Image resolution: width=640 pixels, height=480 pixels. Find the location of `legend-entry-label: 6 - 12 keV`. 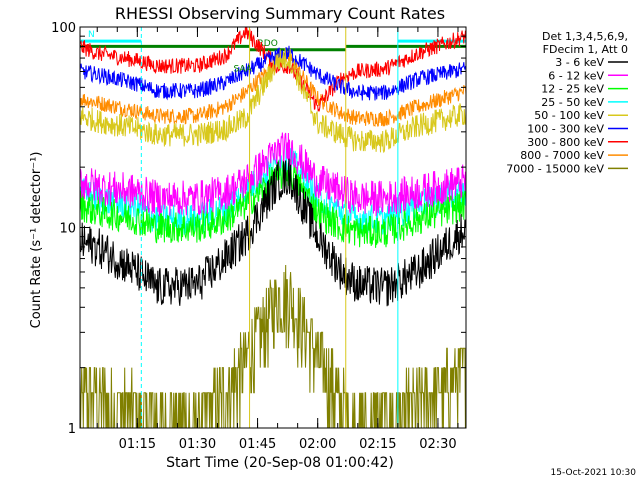

legend-entry-label: 6 - 12 keV is located at coordinates (576, 75).